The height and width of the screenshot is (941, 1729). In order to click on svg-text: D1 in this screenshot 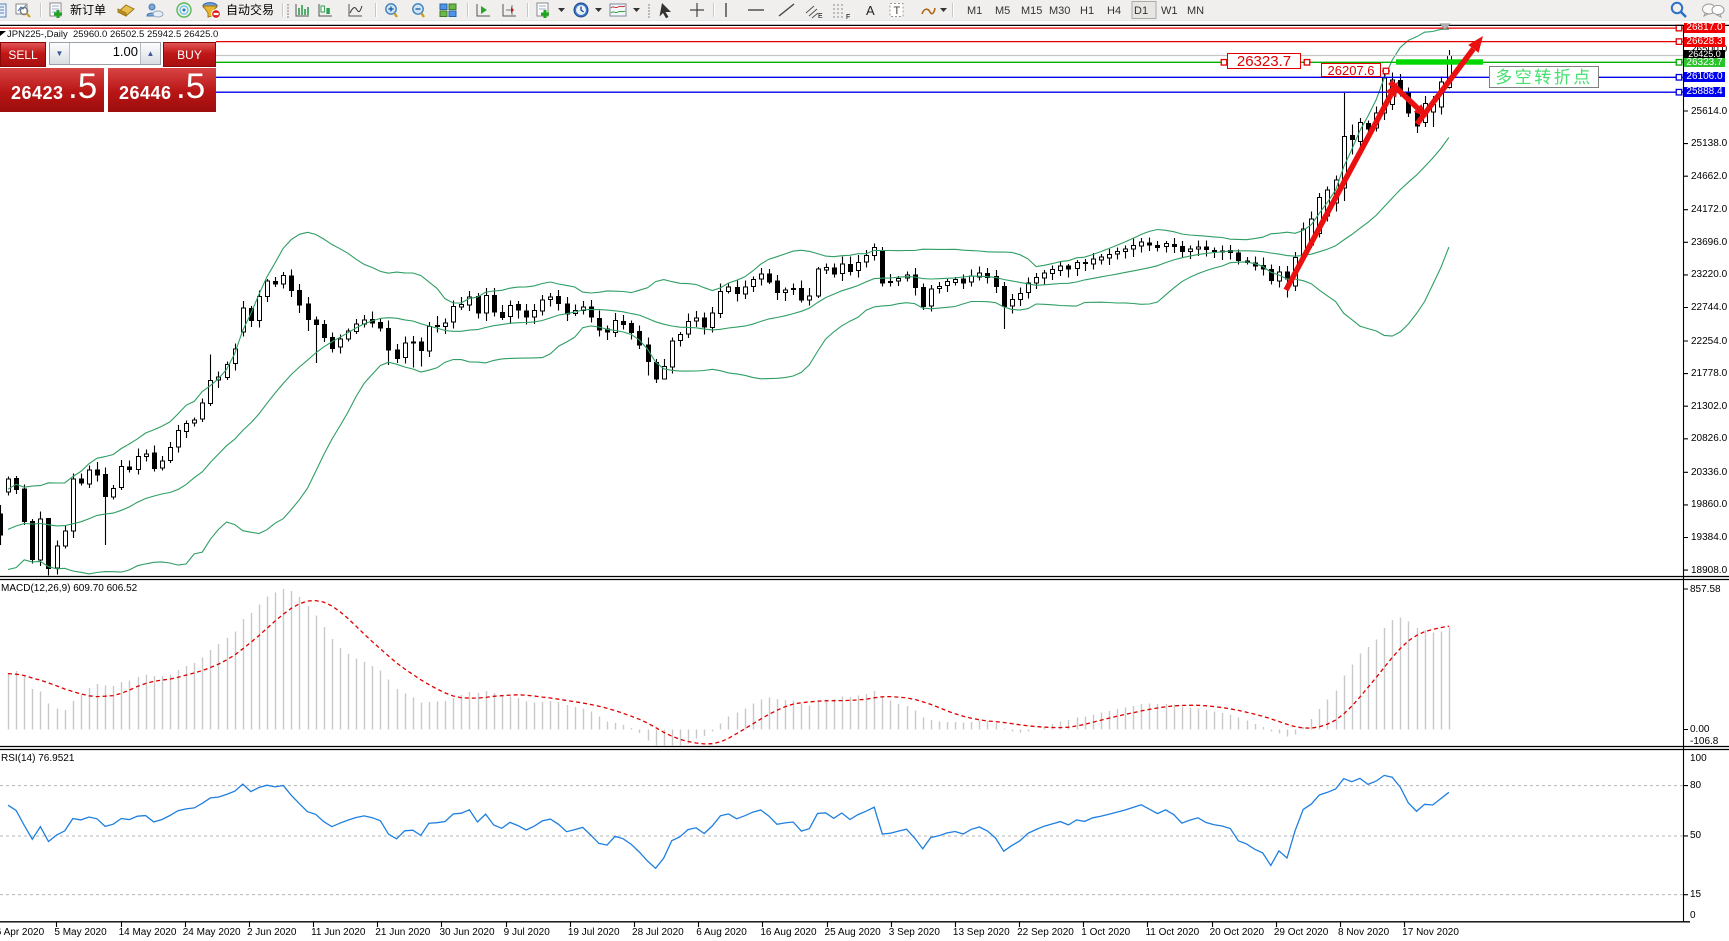, I will do `click(1141, 11)`.